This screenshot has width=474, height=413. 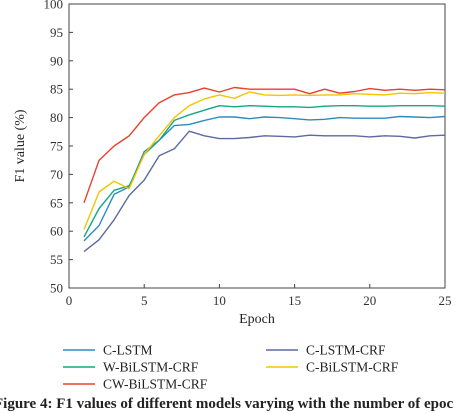 I want to click on y-tick-label: 85, so click(x=56, y=89).